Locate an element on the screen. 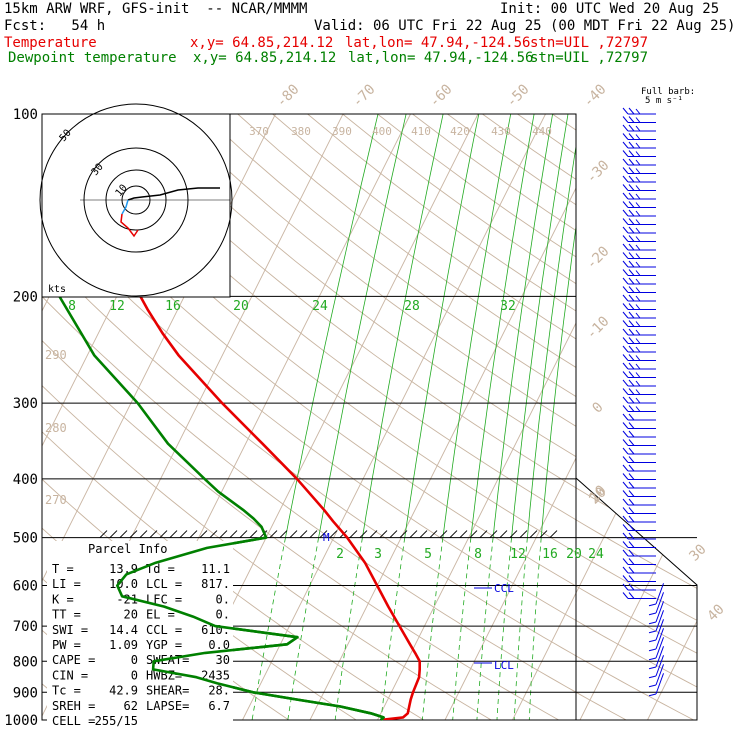 The width and height of the screenshot is (740, 740). parcel-value: 255/15 is located at coordinates (116, 721).